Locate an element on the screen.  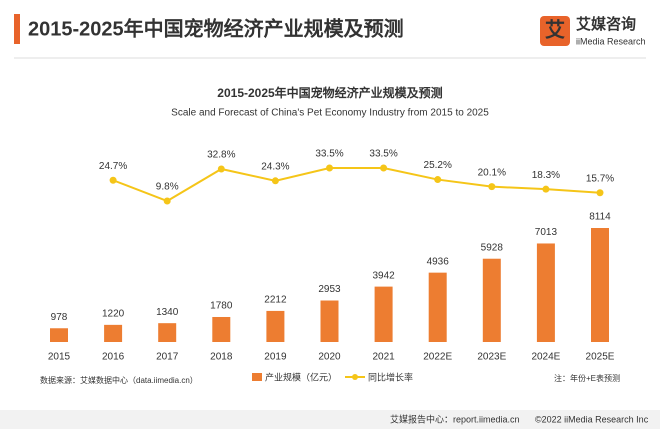
source: 数据来源：艾媒数据中心（data.iimedia.cn） is located at coordinates (119, 380).